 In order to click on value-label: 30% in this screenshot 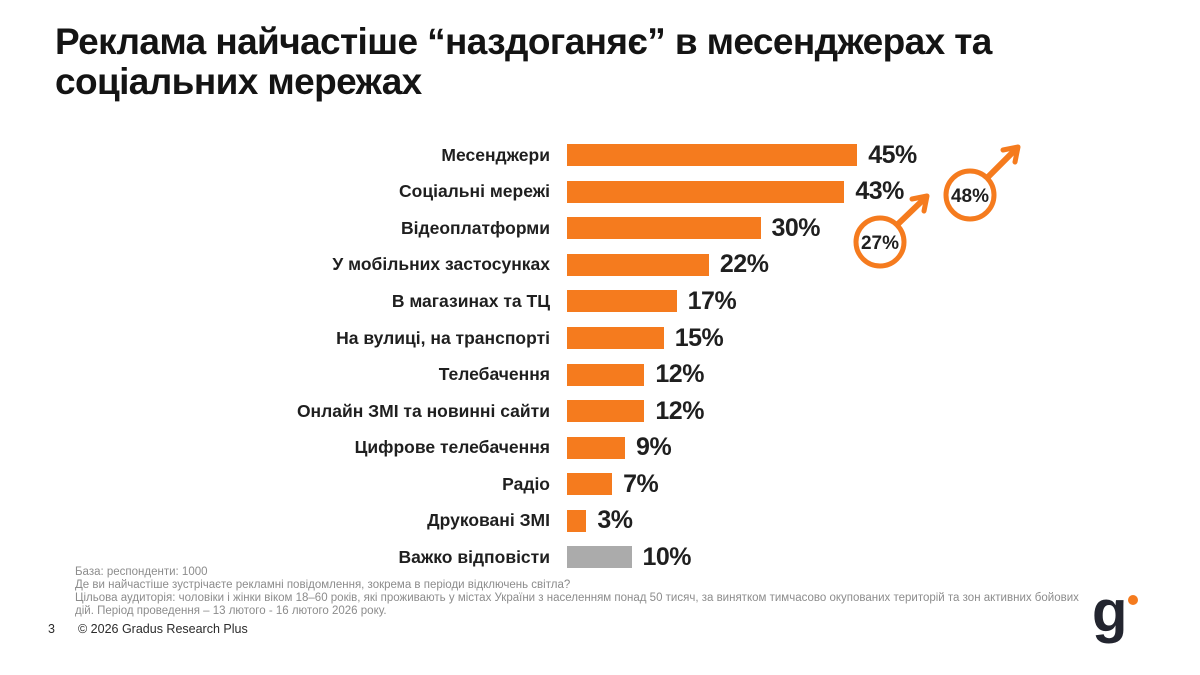, I will do `click(796, 227)`.